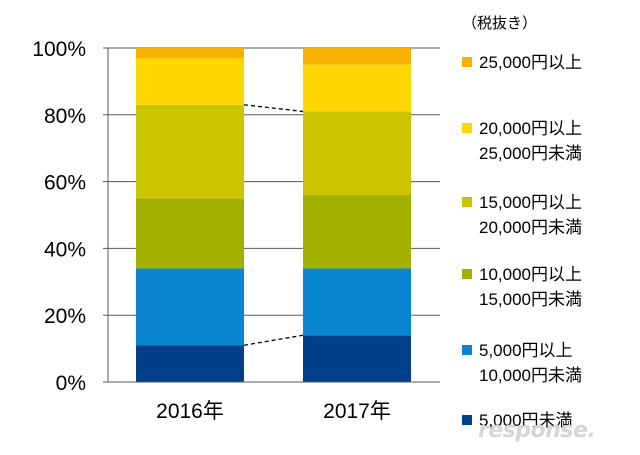 This screenshot has width=640, height=455. What do you see at coordinates (65, 116) in the screenshot?
I see `y-tick-label: 80%` at bounding box center [65, 116].